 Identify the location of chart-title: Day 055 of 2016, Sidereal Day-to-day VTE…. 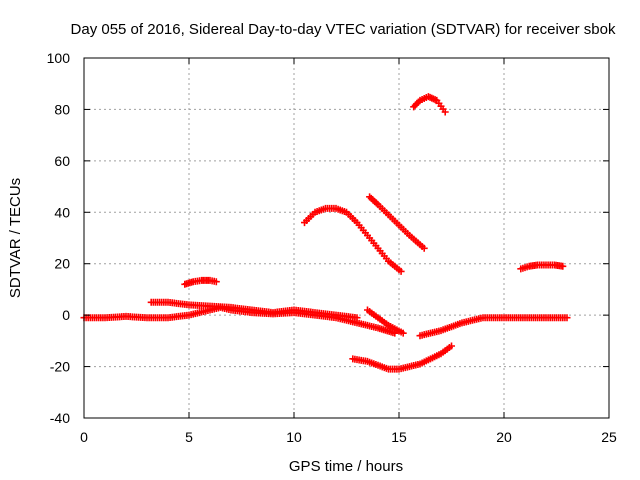
(343, 29).